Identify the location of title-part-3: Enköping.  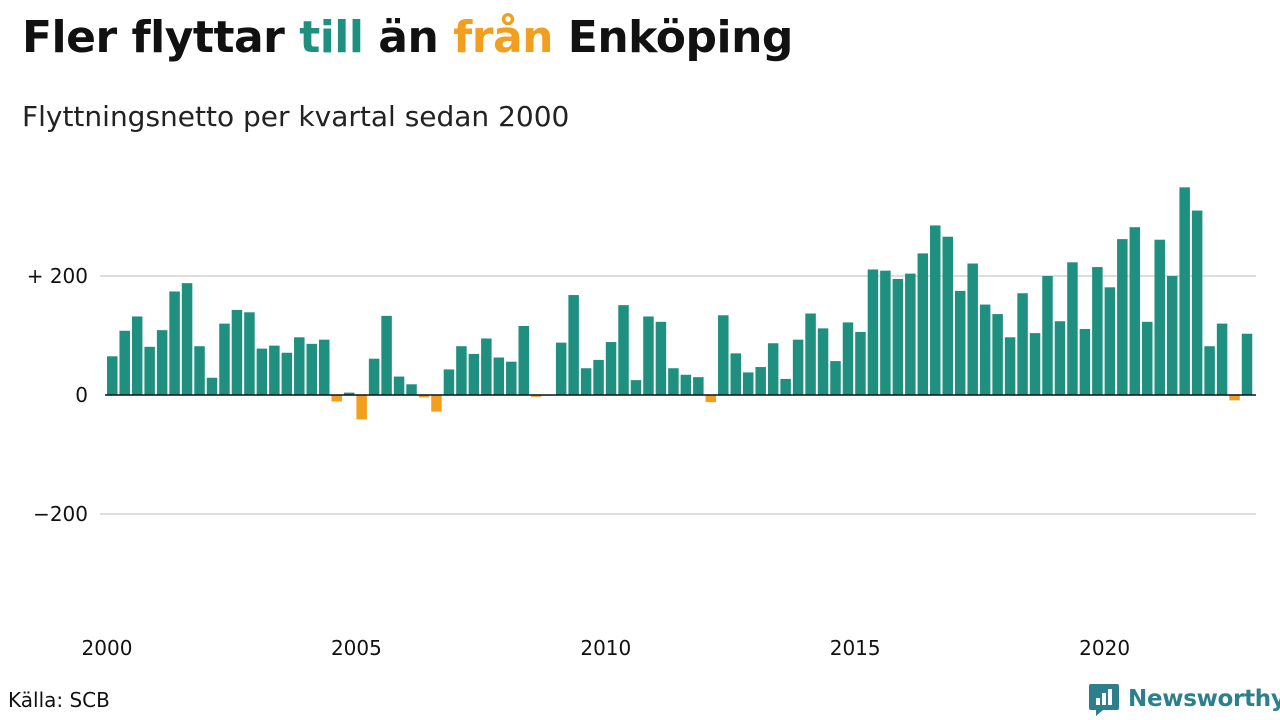
(673, 37).